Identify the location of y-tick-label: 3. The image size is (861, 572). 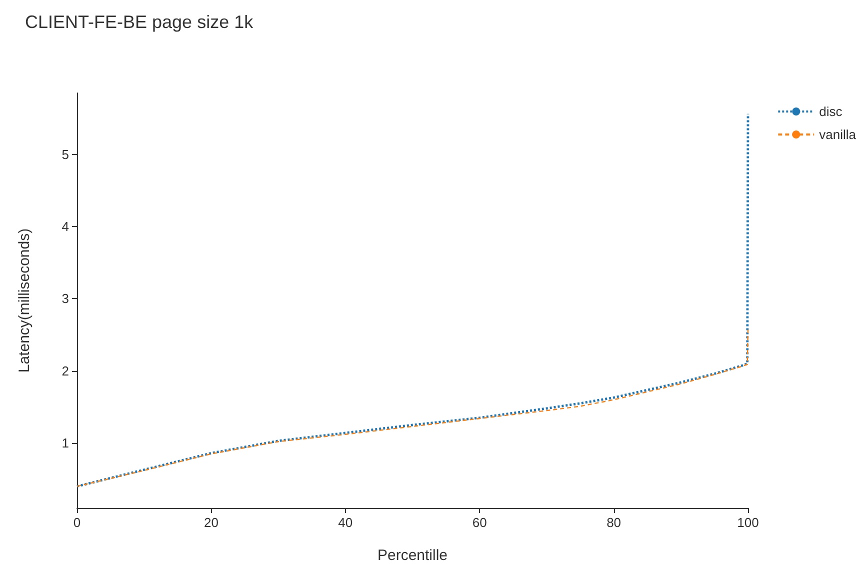
(65, 298).